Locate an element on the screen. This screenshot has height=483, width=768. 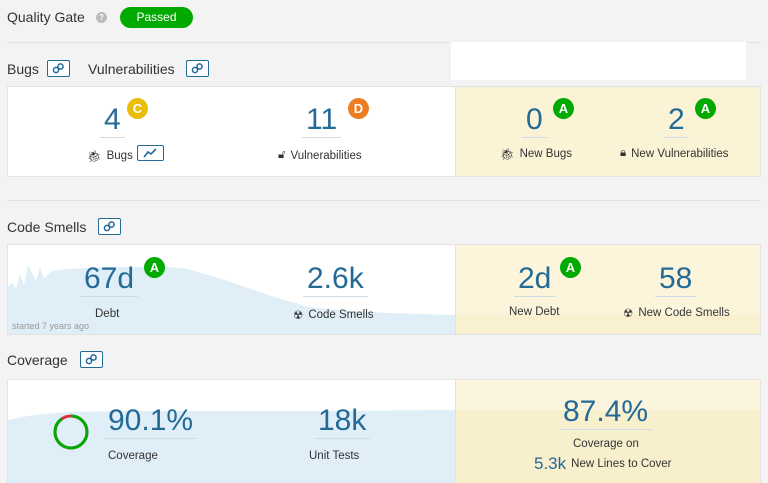
new-code-smells-measure: 58 is located at coordinates (676, 279).